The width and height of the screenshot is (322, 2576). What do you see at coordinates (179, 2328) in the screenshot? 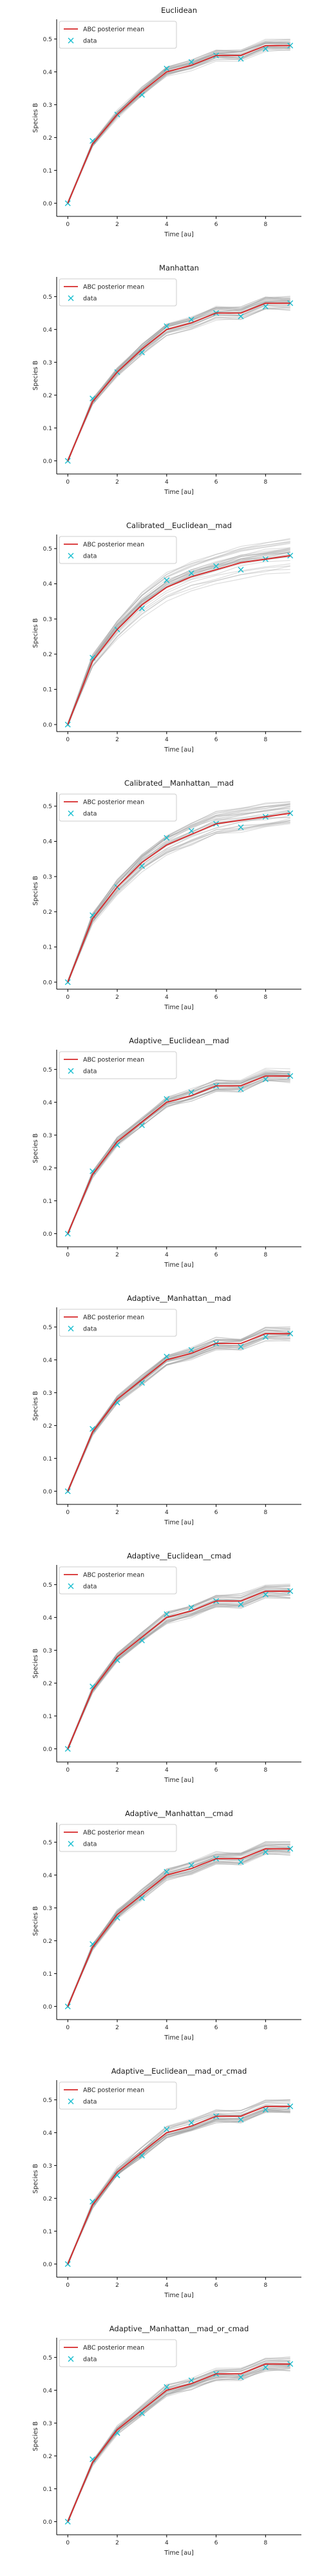
I see `chart-title: Adaptive__Manhattan__mad_or_cmad` at bounding box center [179, 2328].